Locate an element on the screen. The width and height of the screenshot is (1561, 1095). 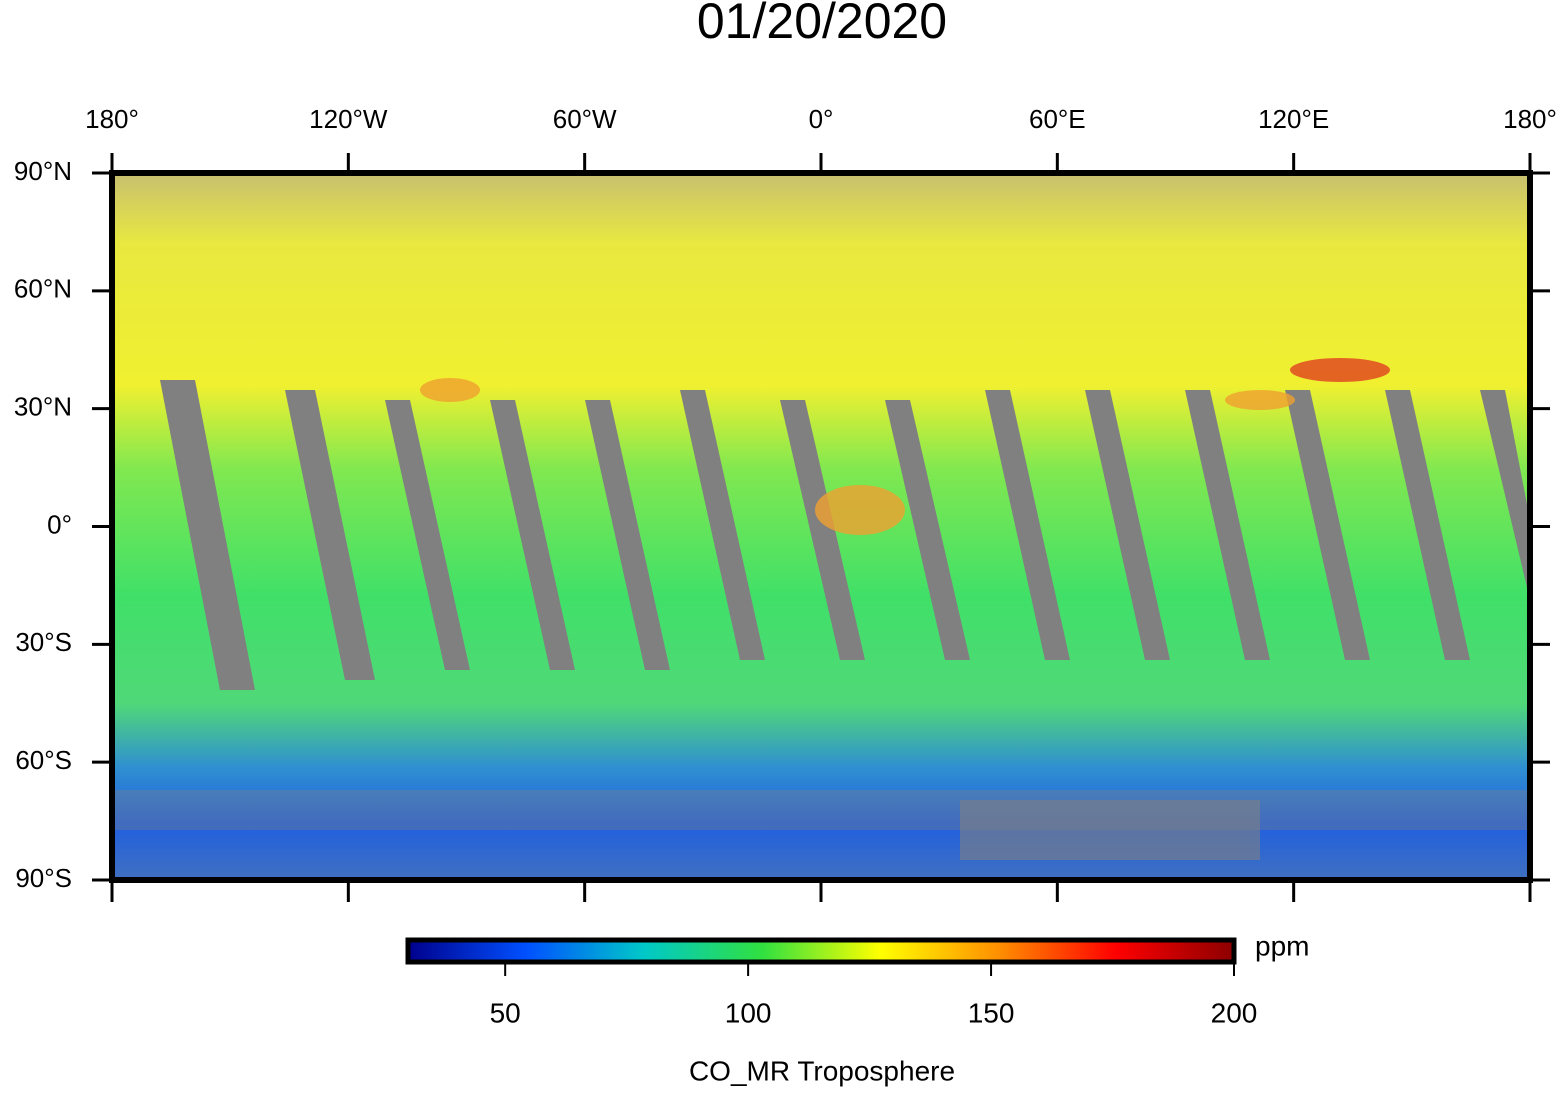
colorbar-label: CO_MR Troposphere is located at coordinates (822, 1070).